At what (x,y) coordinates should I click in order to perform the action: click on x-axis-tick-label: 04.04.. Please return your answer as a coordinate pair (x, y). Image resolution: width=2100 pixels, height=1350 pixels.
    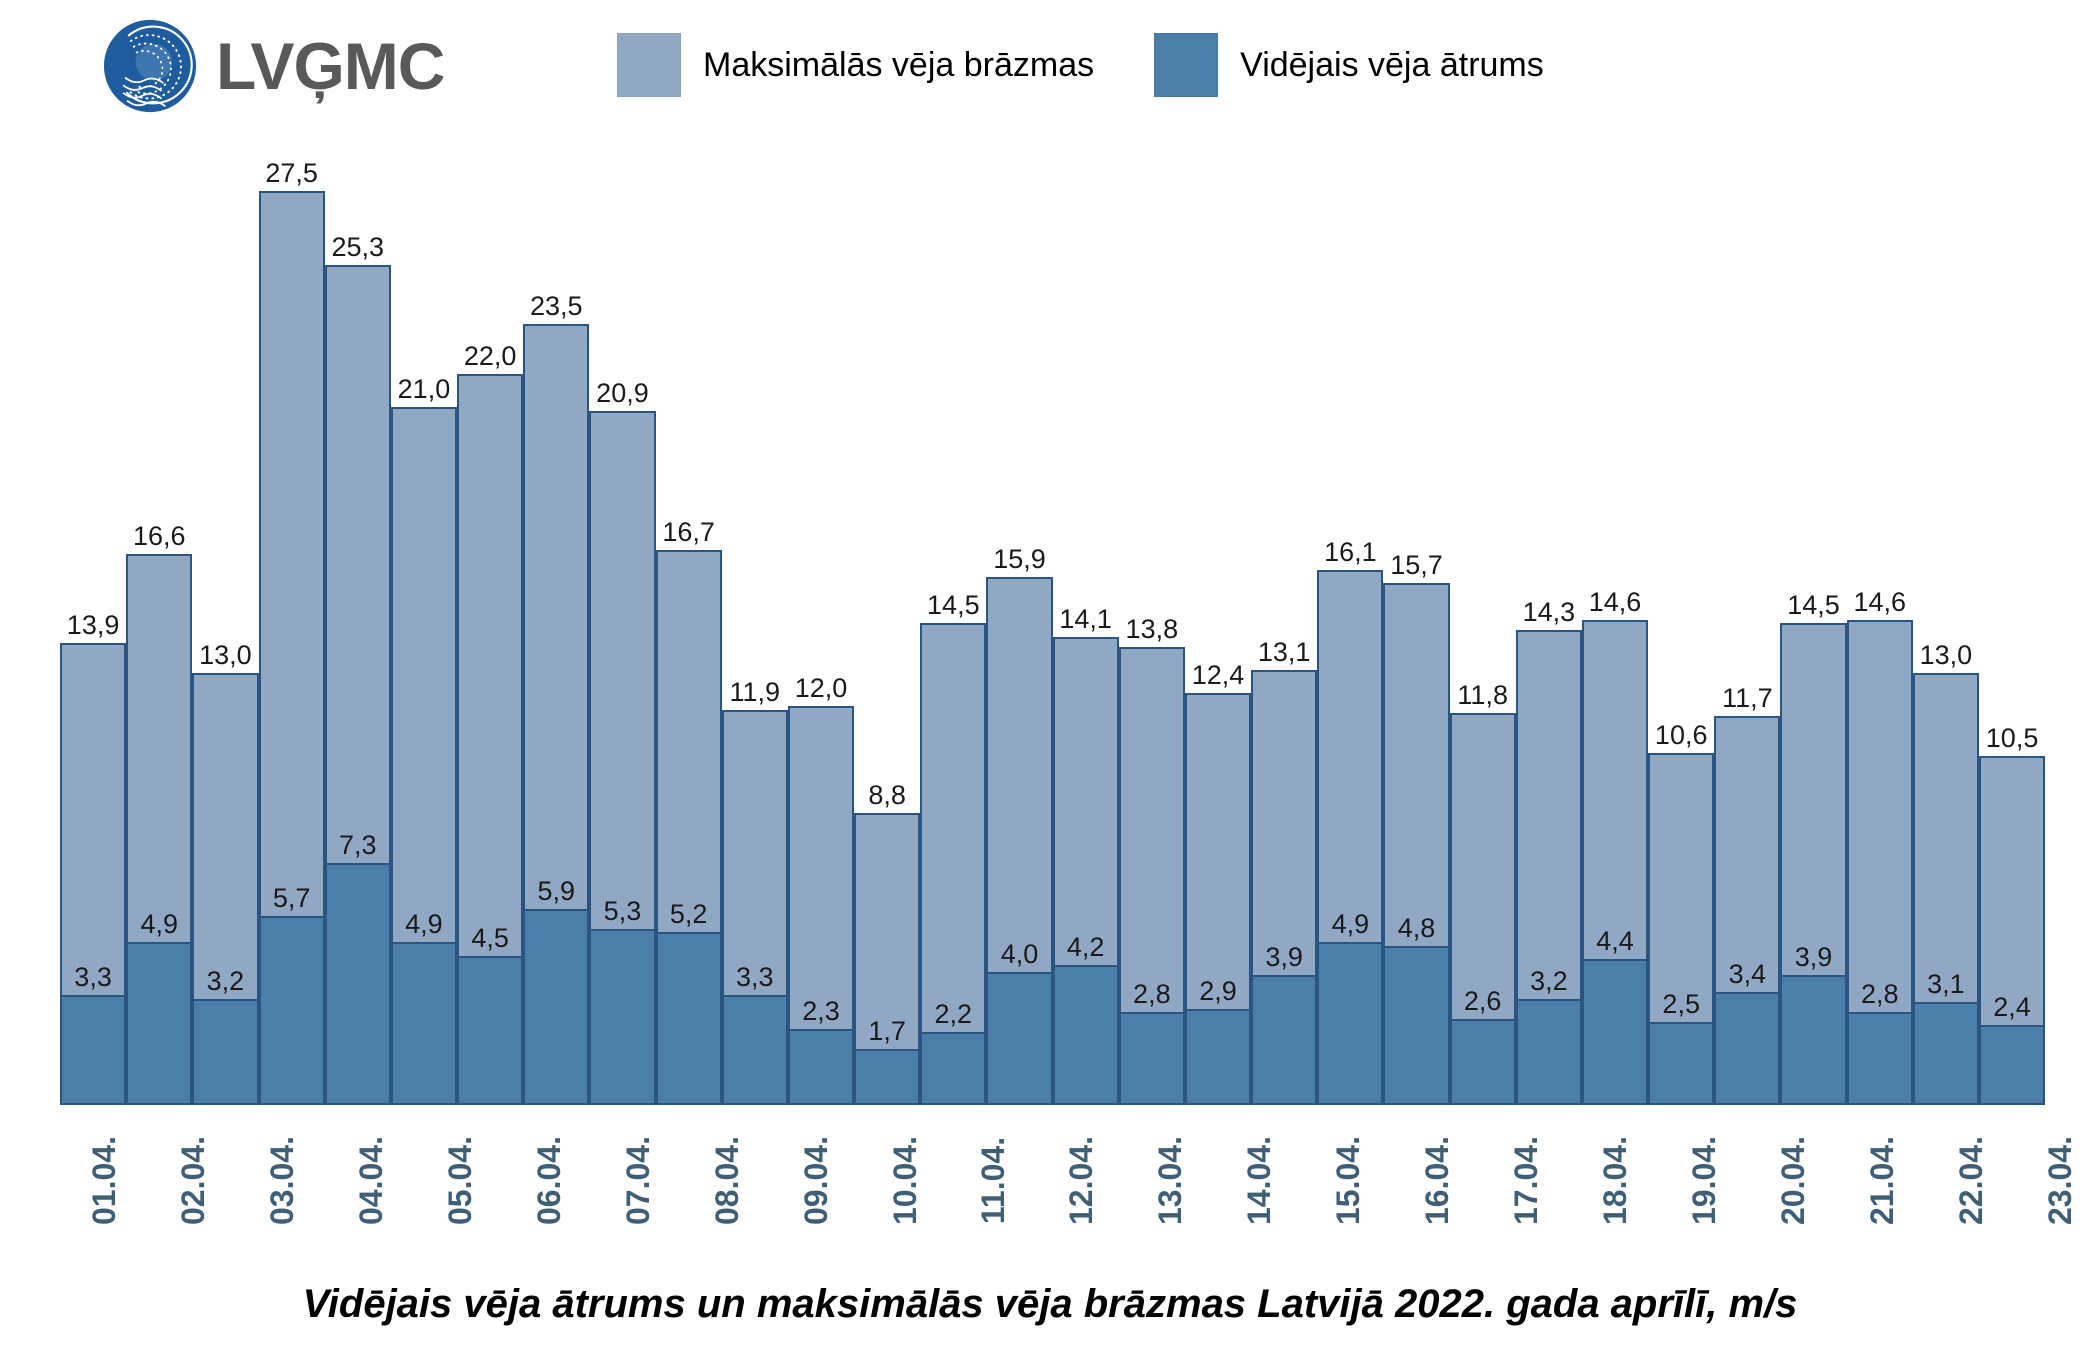
    Looking at the image, I should click on (370, 1180).